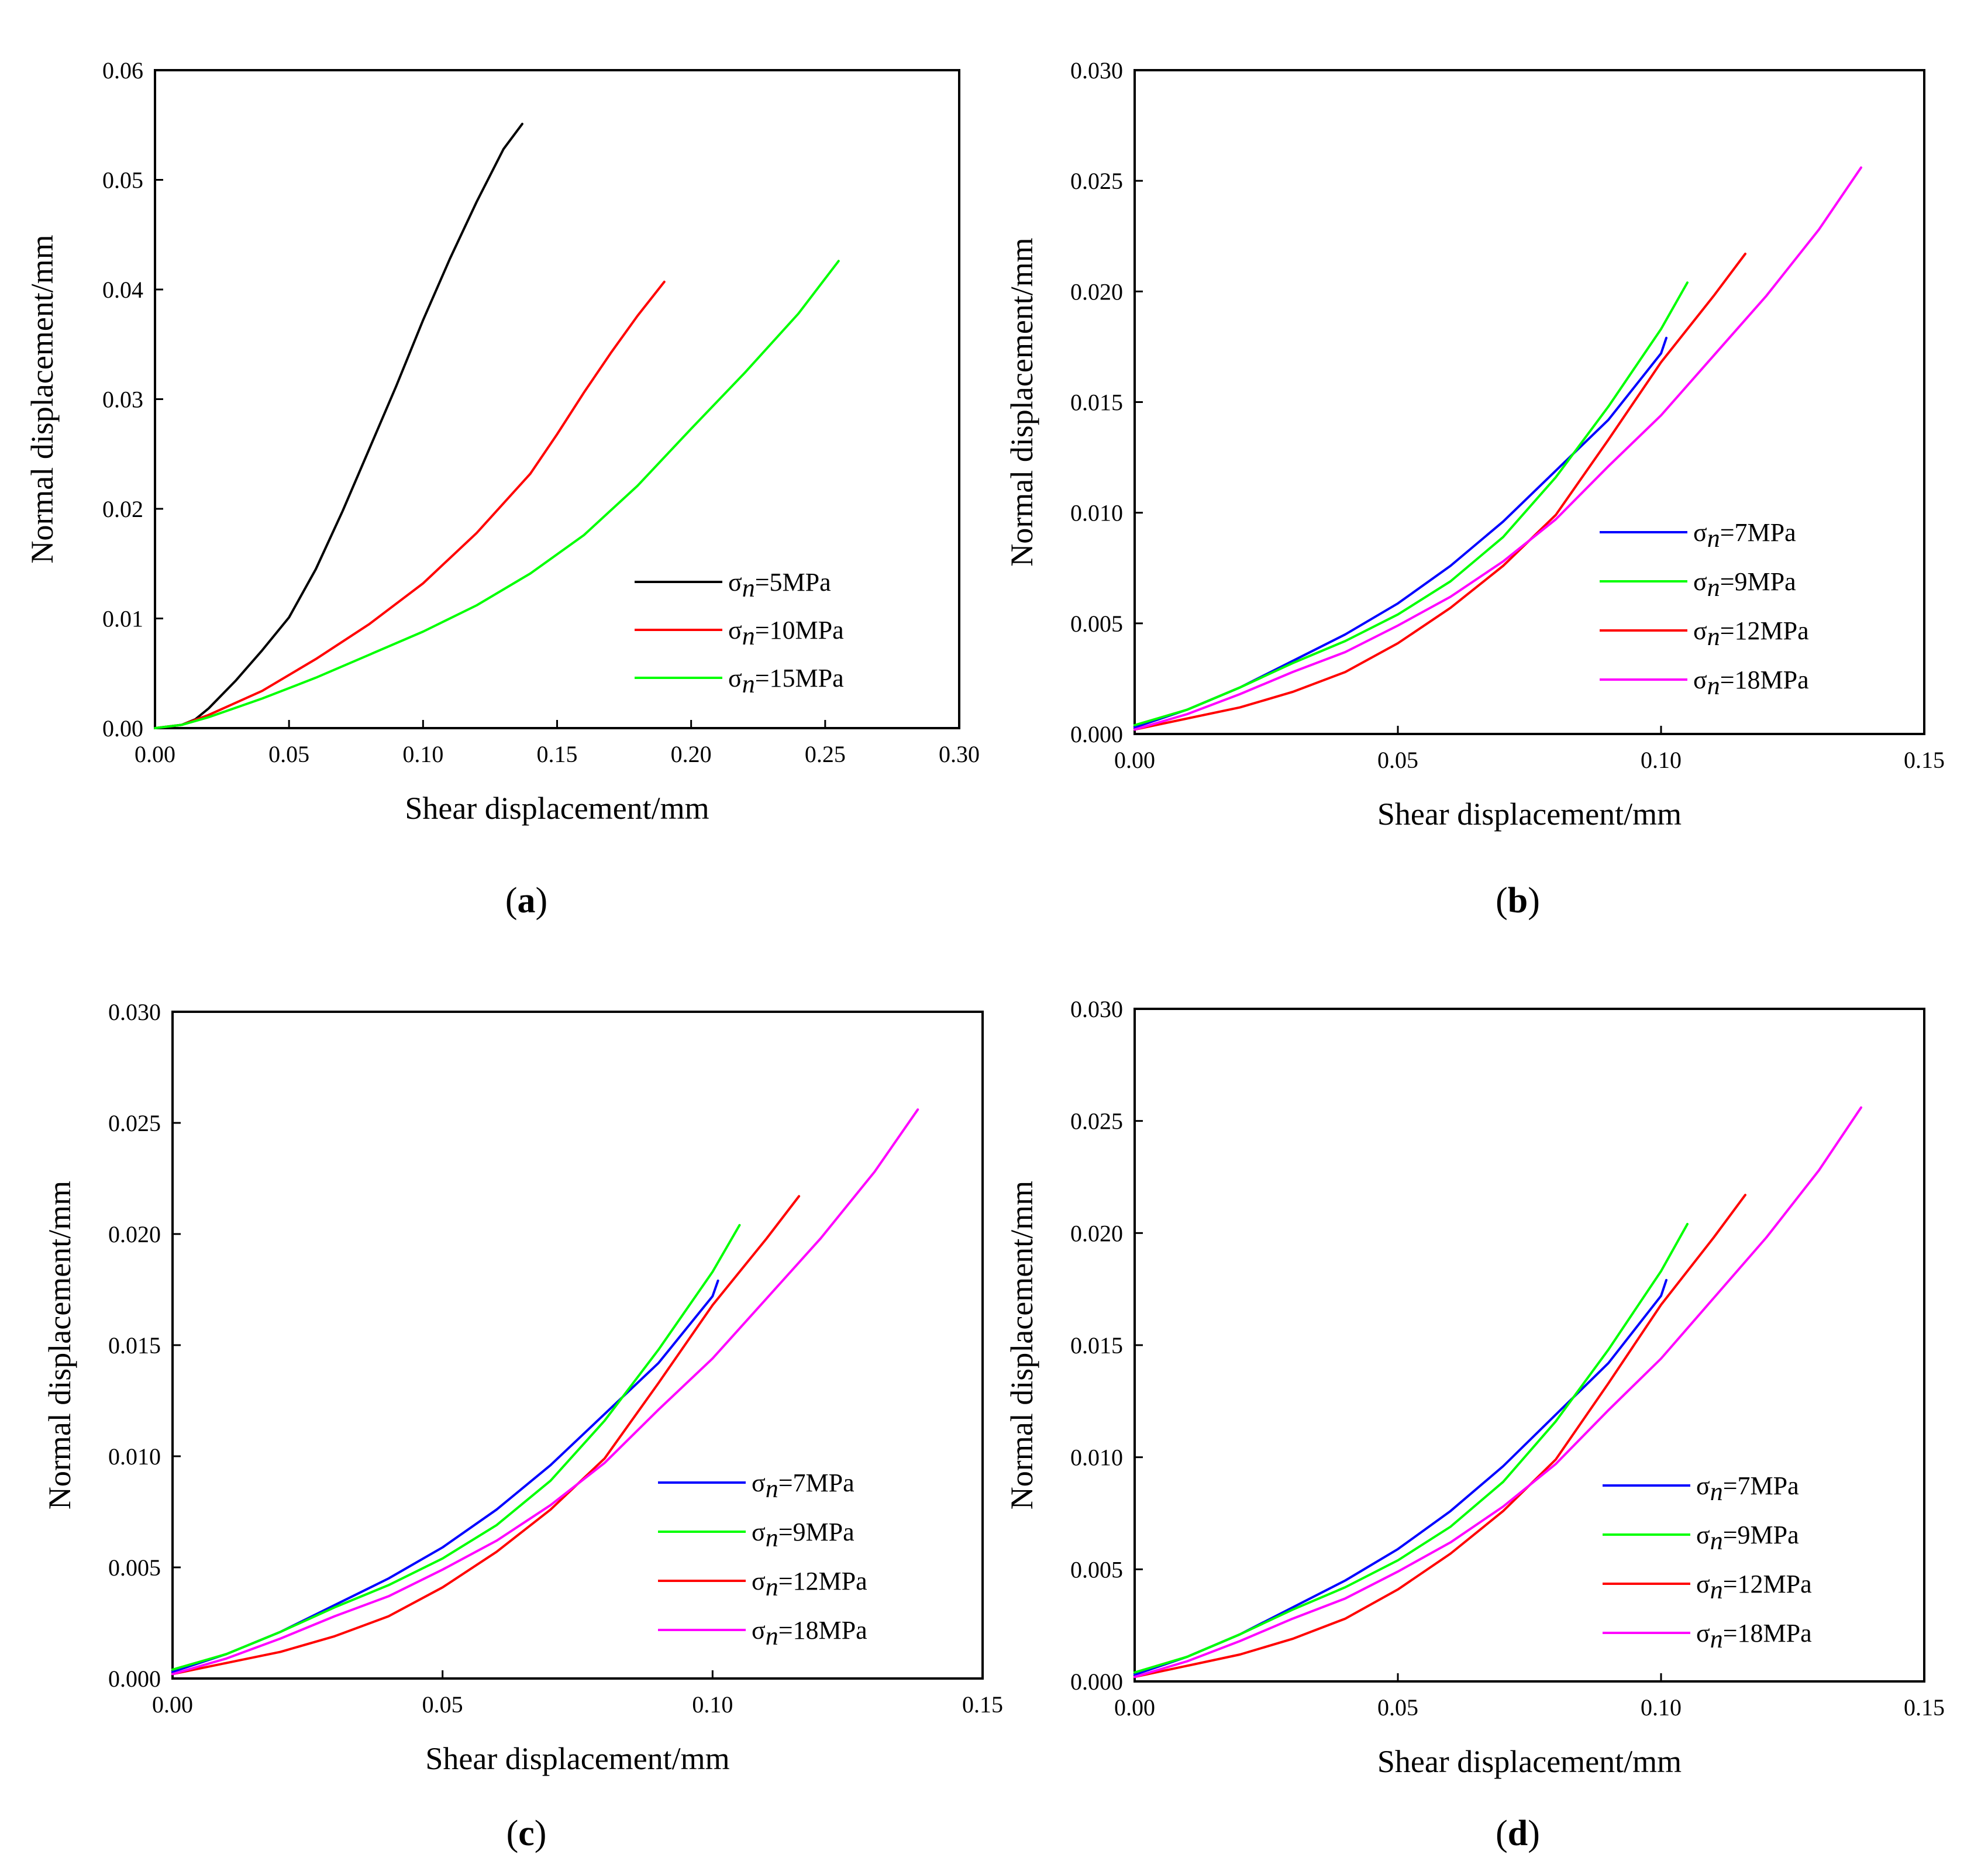 This screenshot has height=1875, width=1988. Describe the element at coordinates (123, 619) in the screenshot. I see `y-tick-label: 0.01` at that location.